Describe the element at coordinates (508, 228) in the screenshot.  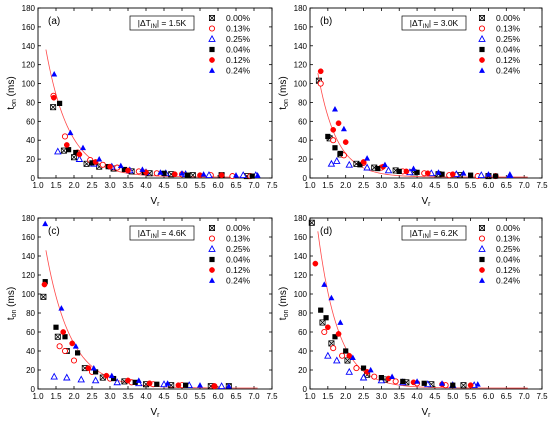
I see `legend-label: 0.00%` at that location.